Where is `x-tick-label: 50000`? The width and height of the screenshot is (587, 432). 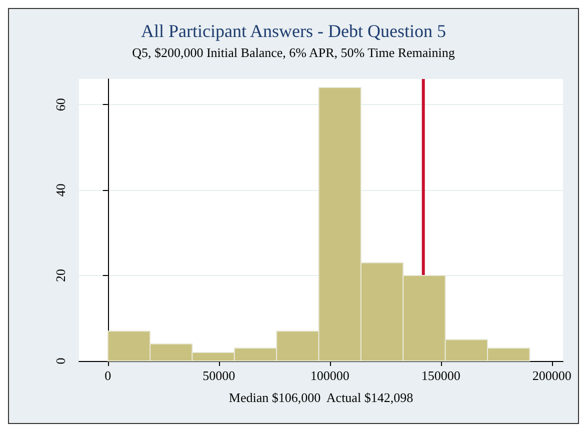
x-tick-label: 50000 is located at coordinates (219, 375).